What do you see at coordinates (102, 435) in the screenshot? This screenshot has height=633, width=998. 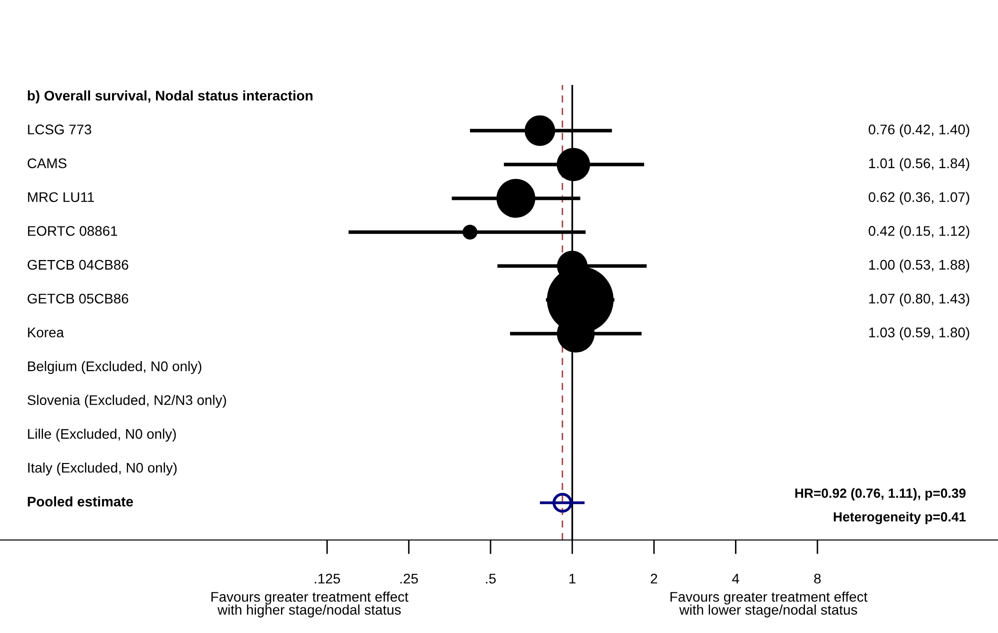 I see `y-tick-label: Lille (Excluded, N0 only)` at bounding box center [102, 435].